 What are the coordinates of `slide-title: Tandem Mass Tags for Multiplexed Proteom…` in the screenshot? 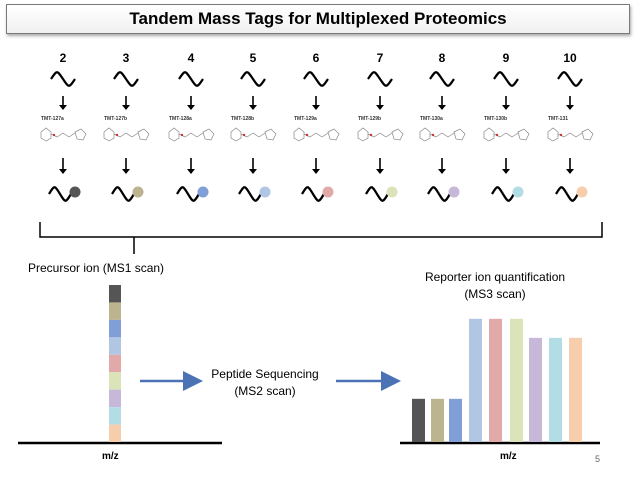 It's located at (318, 18).